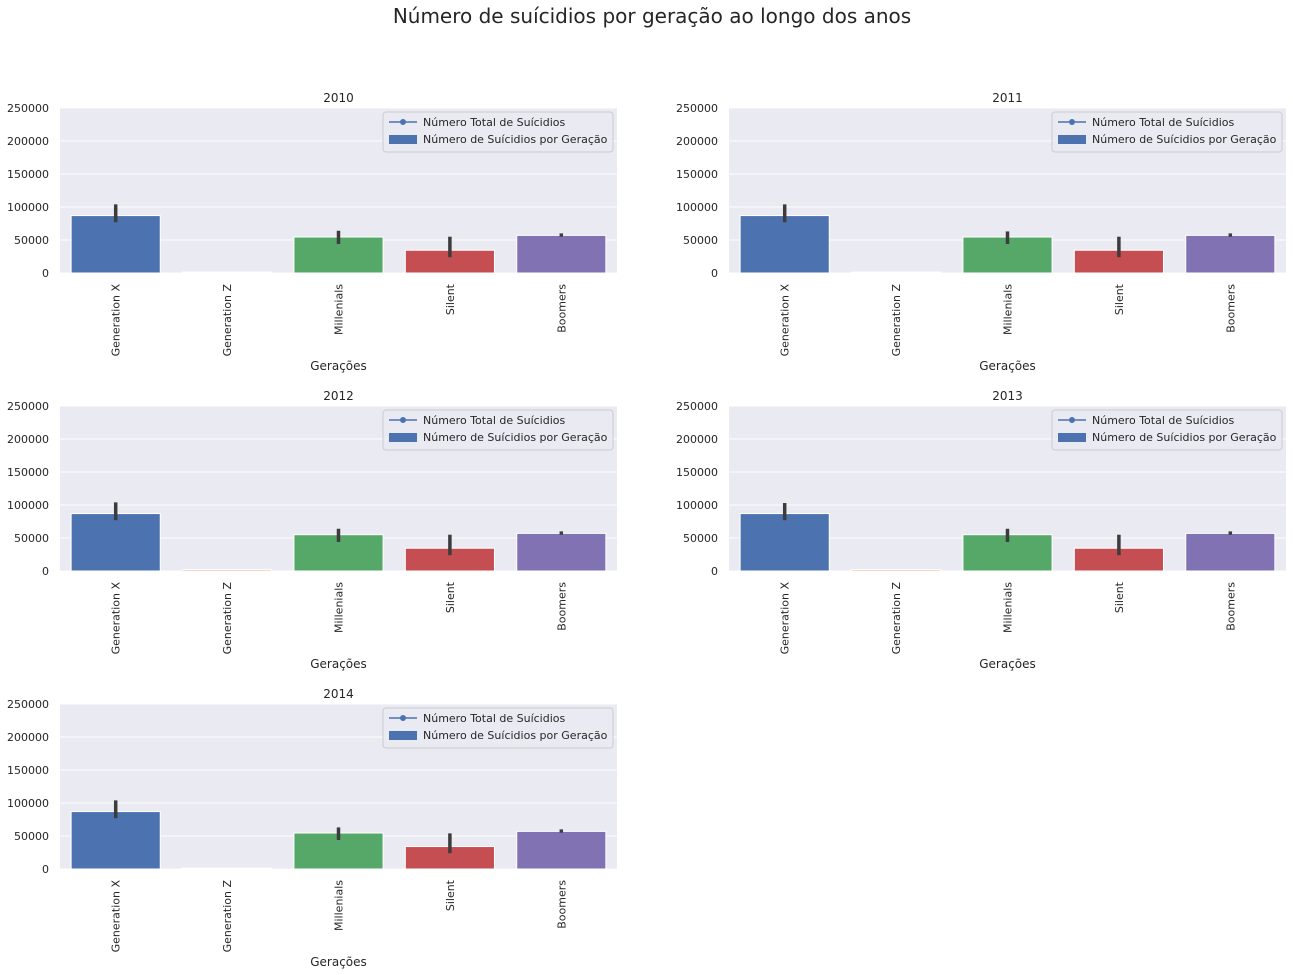  What do you see at coordinates (338, 694) in the screenshot?
I see `subplot-title: 2014` at bounding box center [338, 694].